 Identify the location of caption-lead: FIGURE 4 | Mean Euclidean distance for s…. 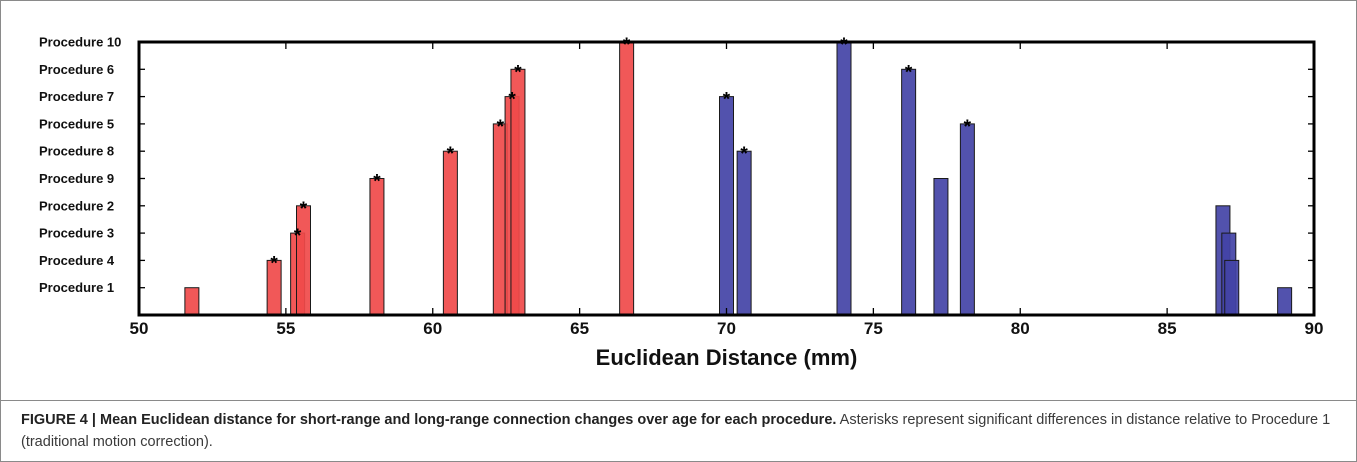
(429, 420).